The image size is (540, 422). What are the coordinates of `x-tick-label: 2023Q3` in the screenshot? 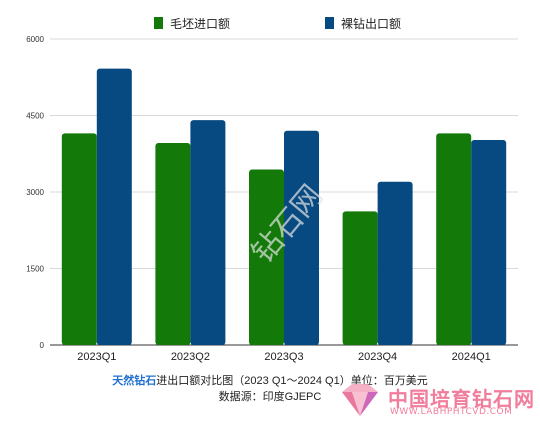 It's located at (283, 357).